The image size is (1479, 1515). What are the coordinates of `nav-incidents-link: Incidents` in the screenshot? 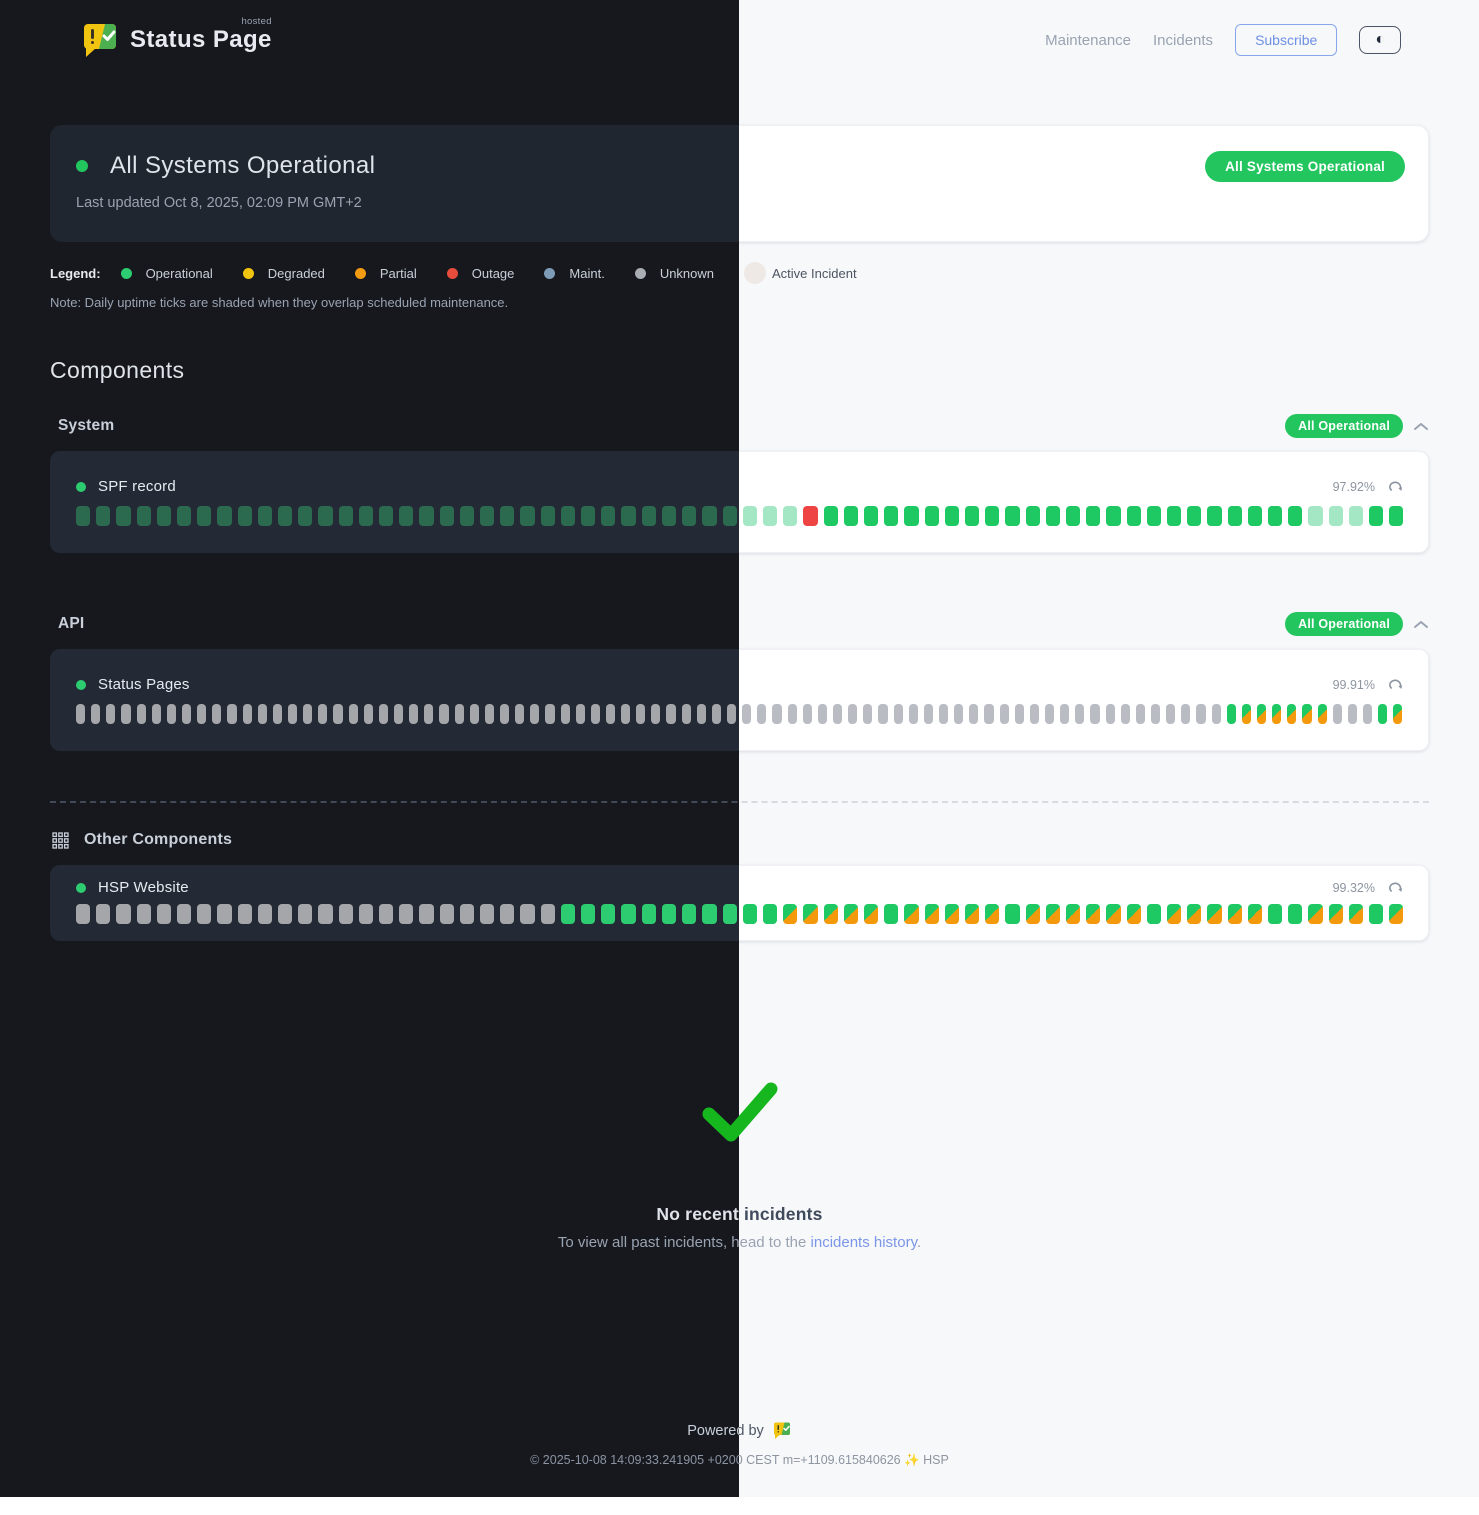 It's located at (1183, 40).